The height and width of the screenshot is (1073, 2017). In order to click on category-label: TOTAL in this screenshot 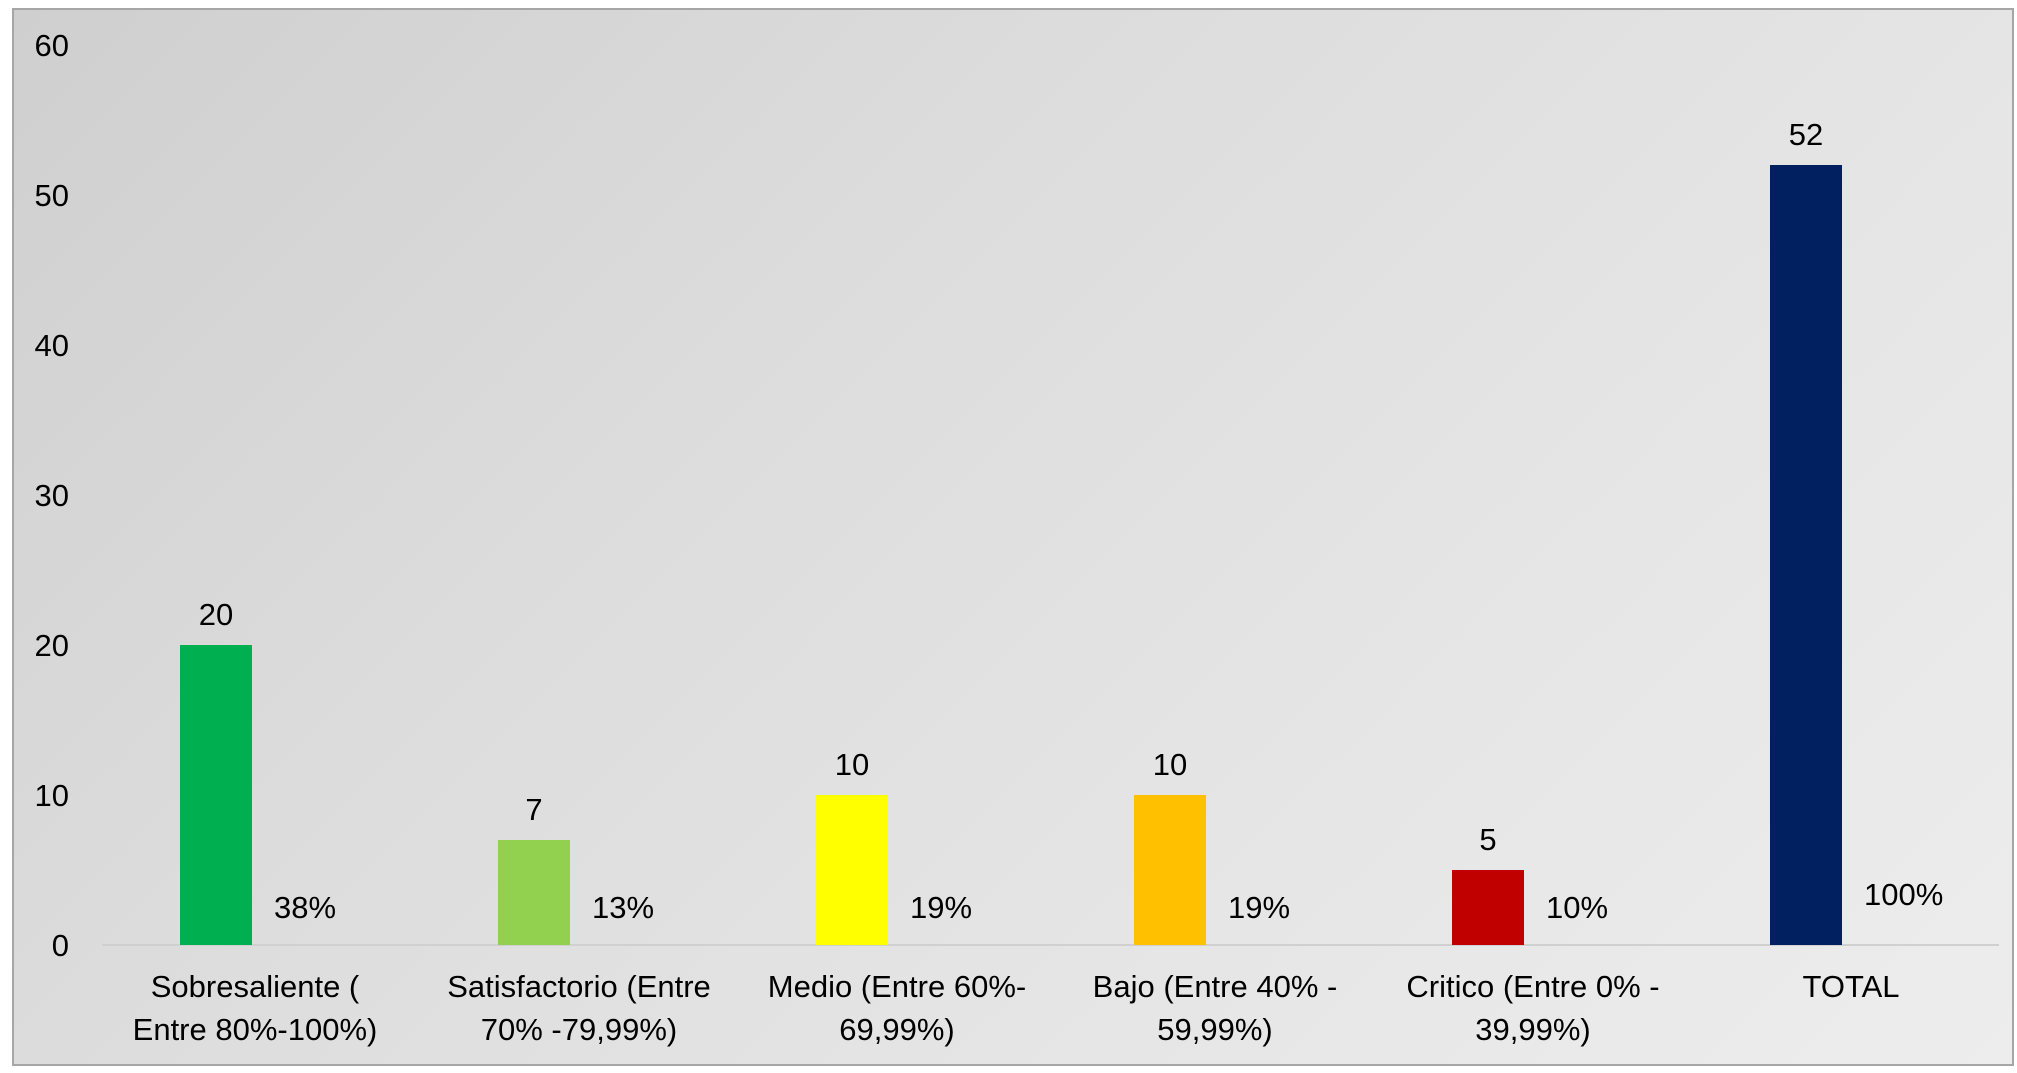, I will do `click(1850, 986)`.